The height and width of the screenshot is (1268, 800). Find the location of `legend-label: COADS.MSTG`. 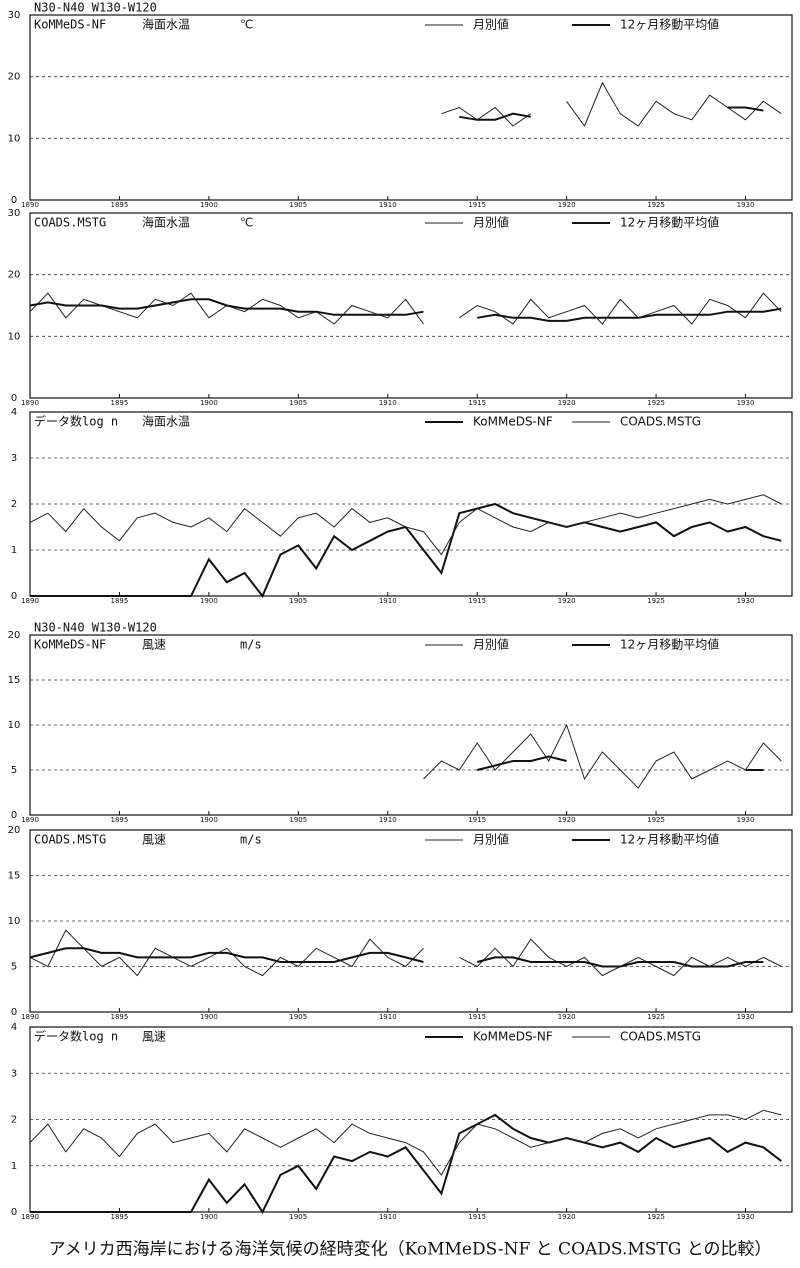

legend-label: COADS.MSTG is located at coordinates (660, 422).